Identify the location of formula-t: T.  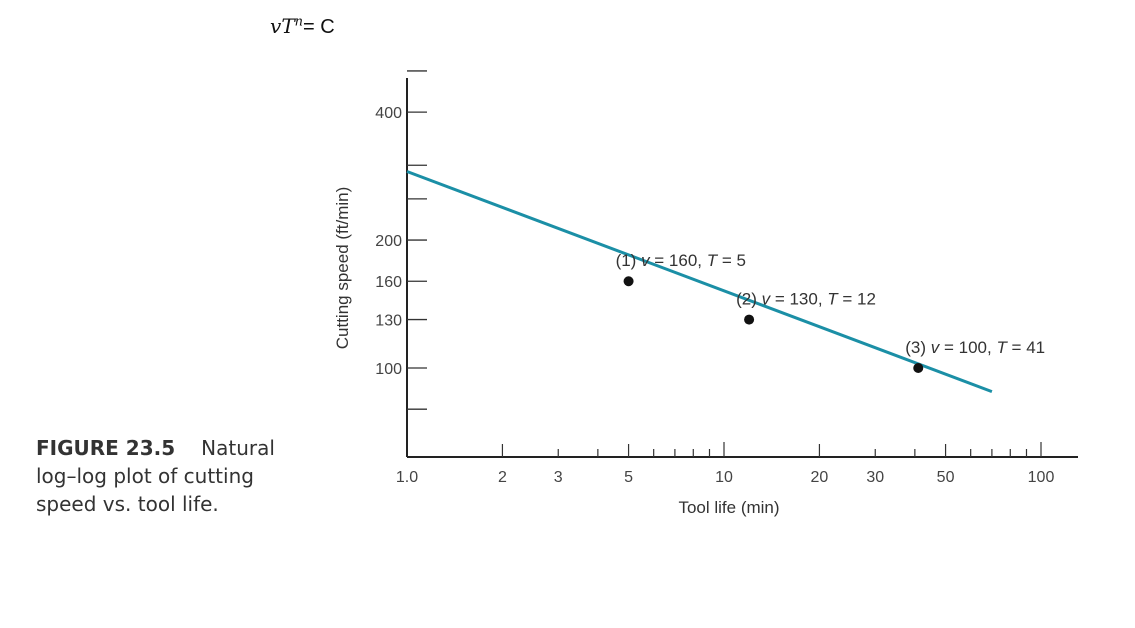
(288, 26).